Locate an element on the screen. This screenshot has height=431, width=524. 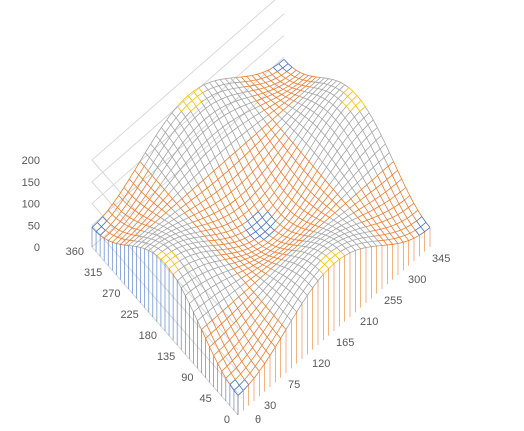
x-tick-label: 345 is located at coordinates (441, 259).